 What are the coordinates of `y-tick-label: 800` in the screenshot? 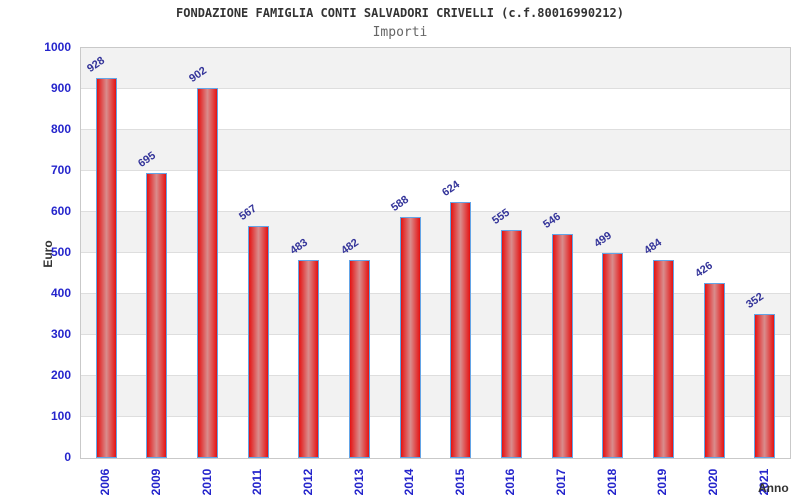 It's located at (60, 129).